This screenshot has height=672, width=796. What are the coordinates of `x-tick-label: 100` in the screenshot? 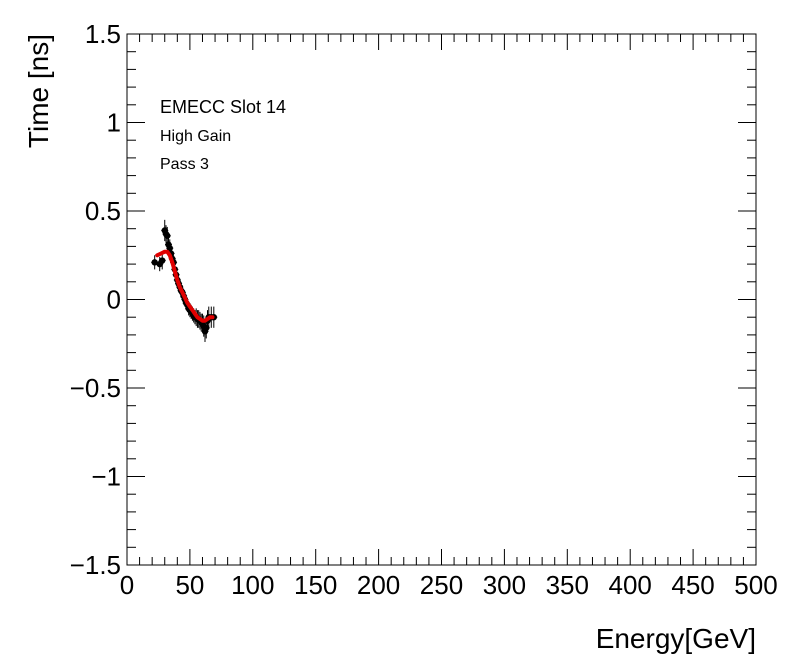 It's located at (252, 585).